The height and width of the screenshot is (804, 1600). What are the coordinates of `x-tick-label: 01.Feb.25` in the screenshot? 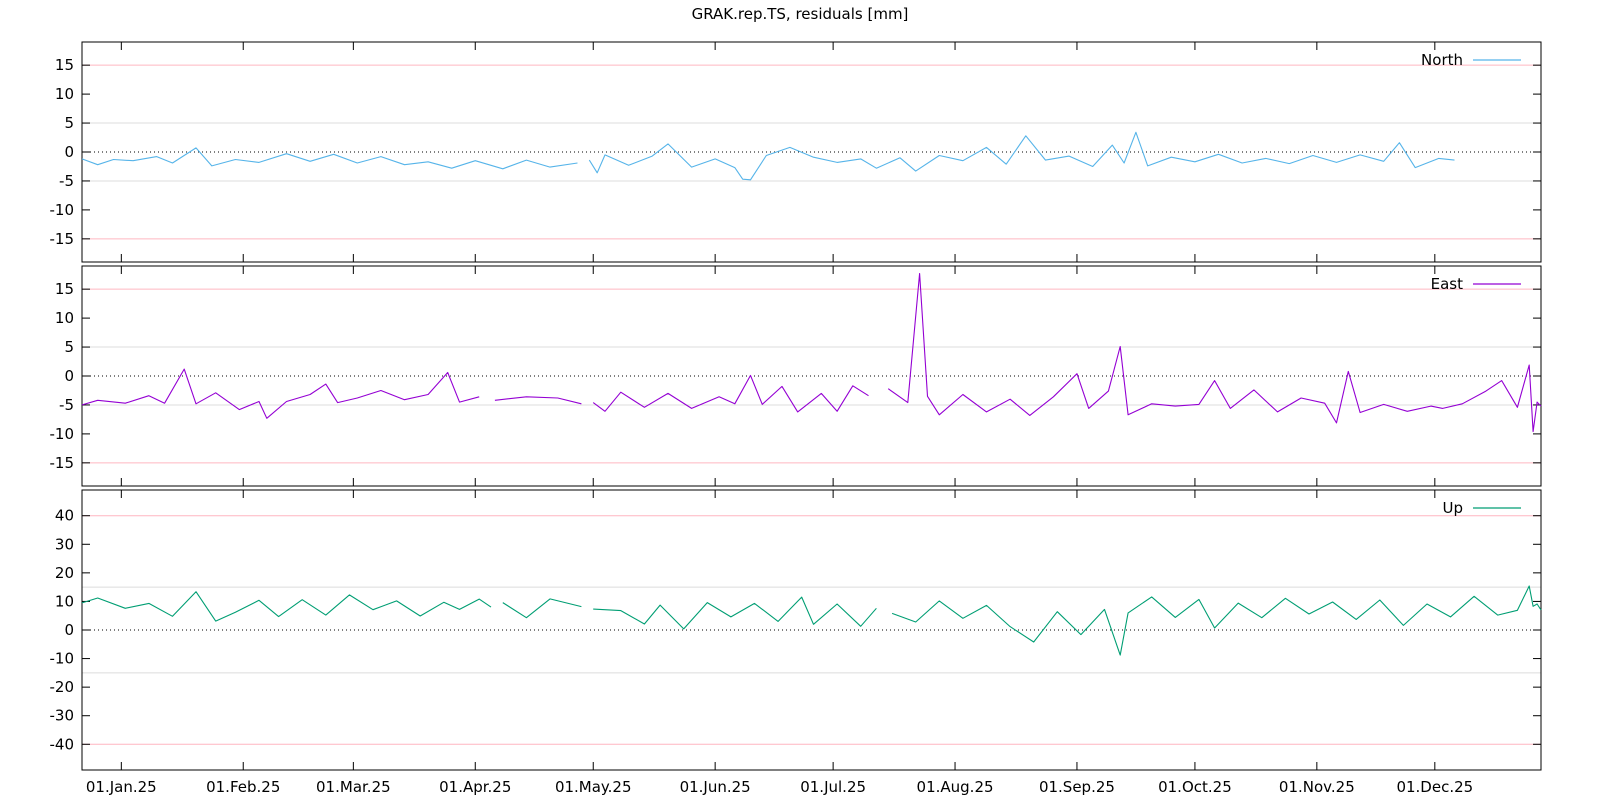 It's located at (243, 787).